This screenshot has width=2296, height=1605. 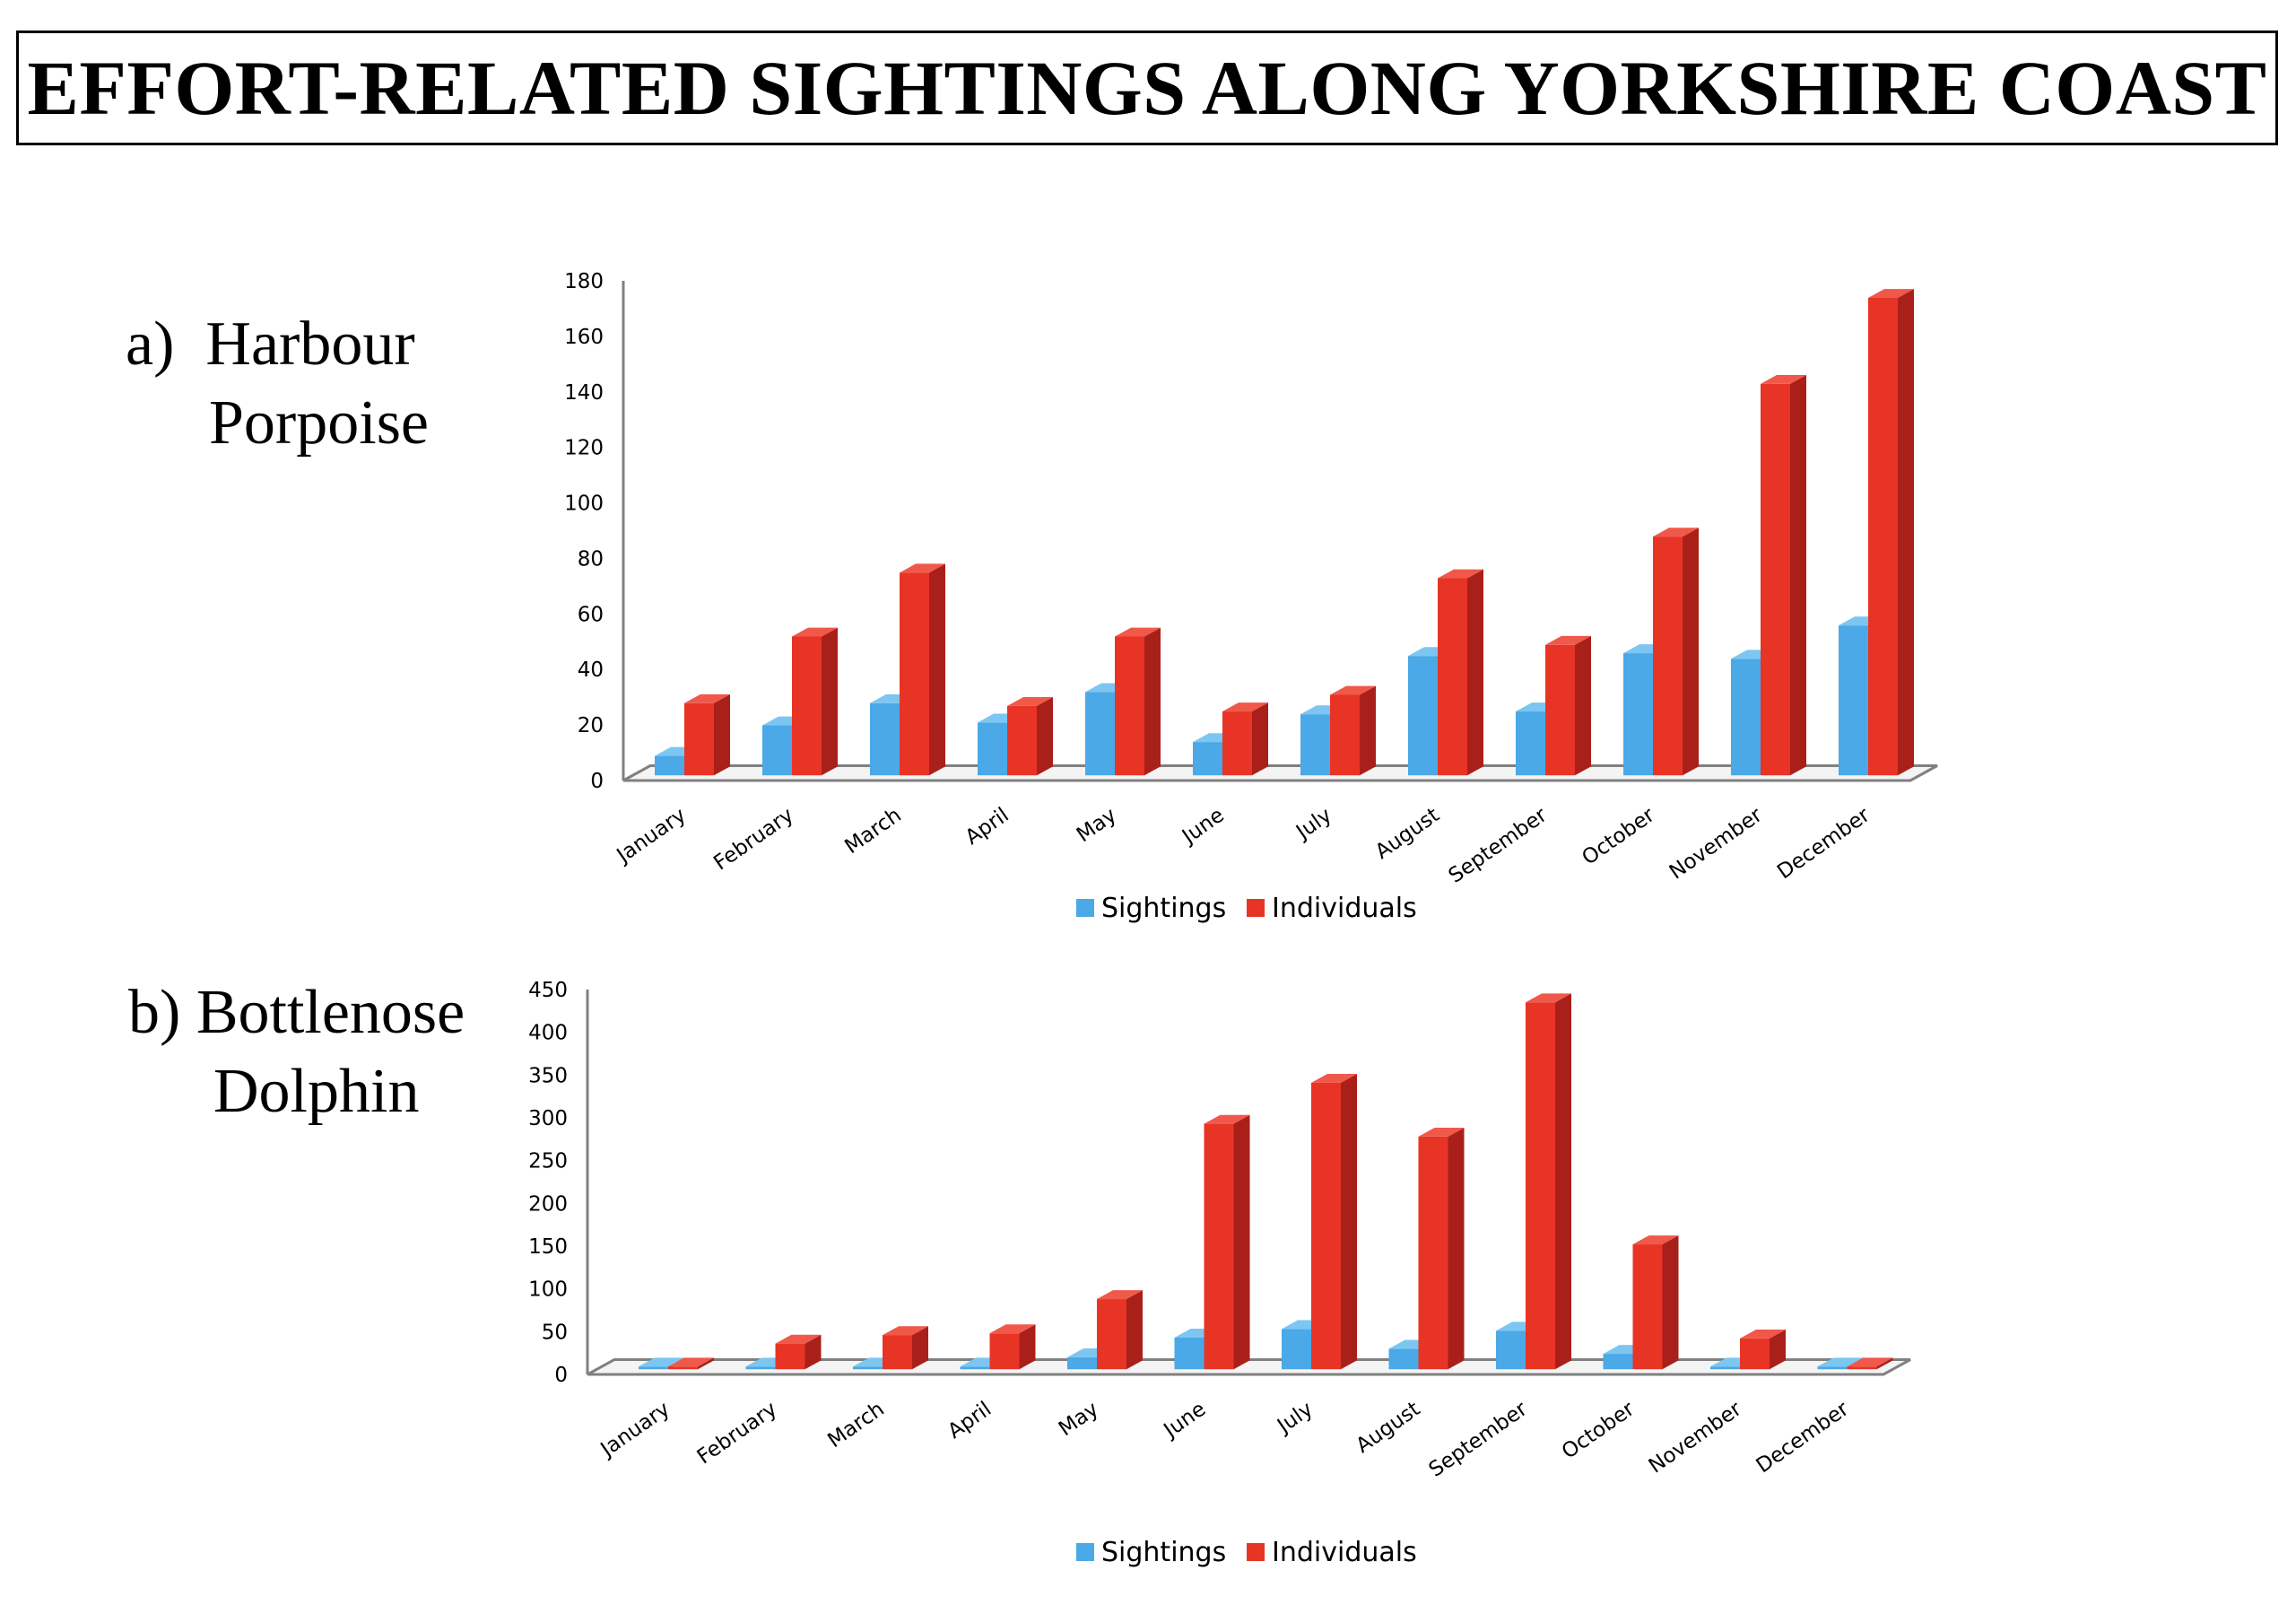 I want to click on bar-individuals-may, so click(x=1120, y=1330).